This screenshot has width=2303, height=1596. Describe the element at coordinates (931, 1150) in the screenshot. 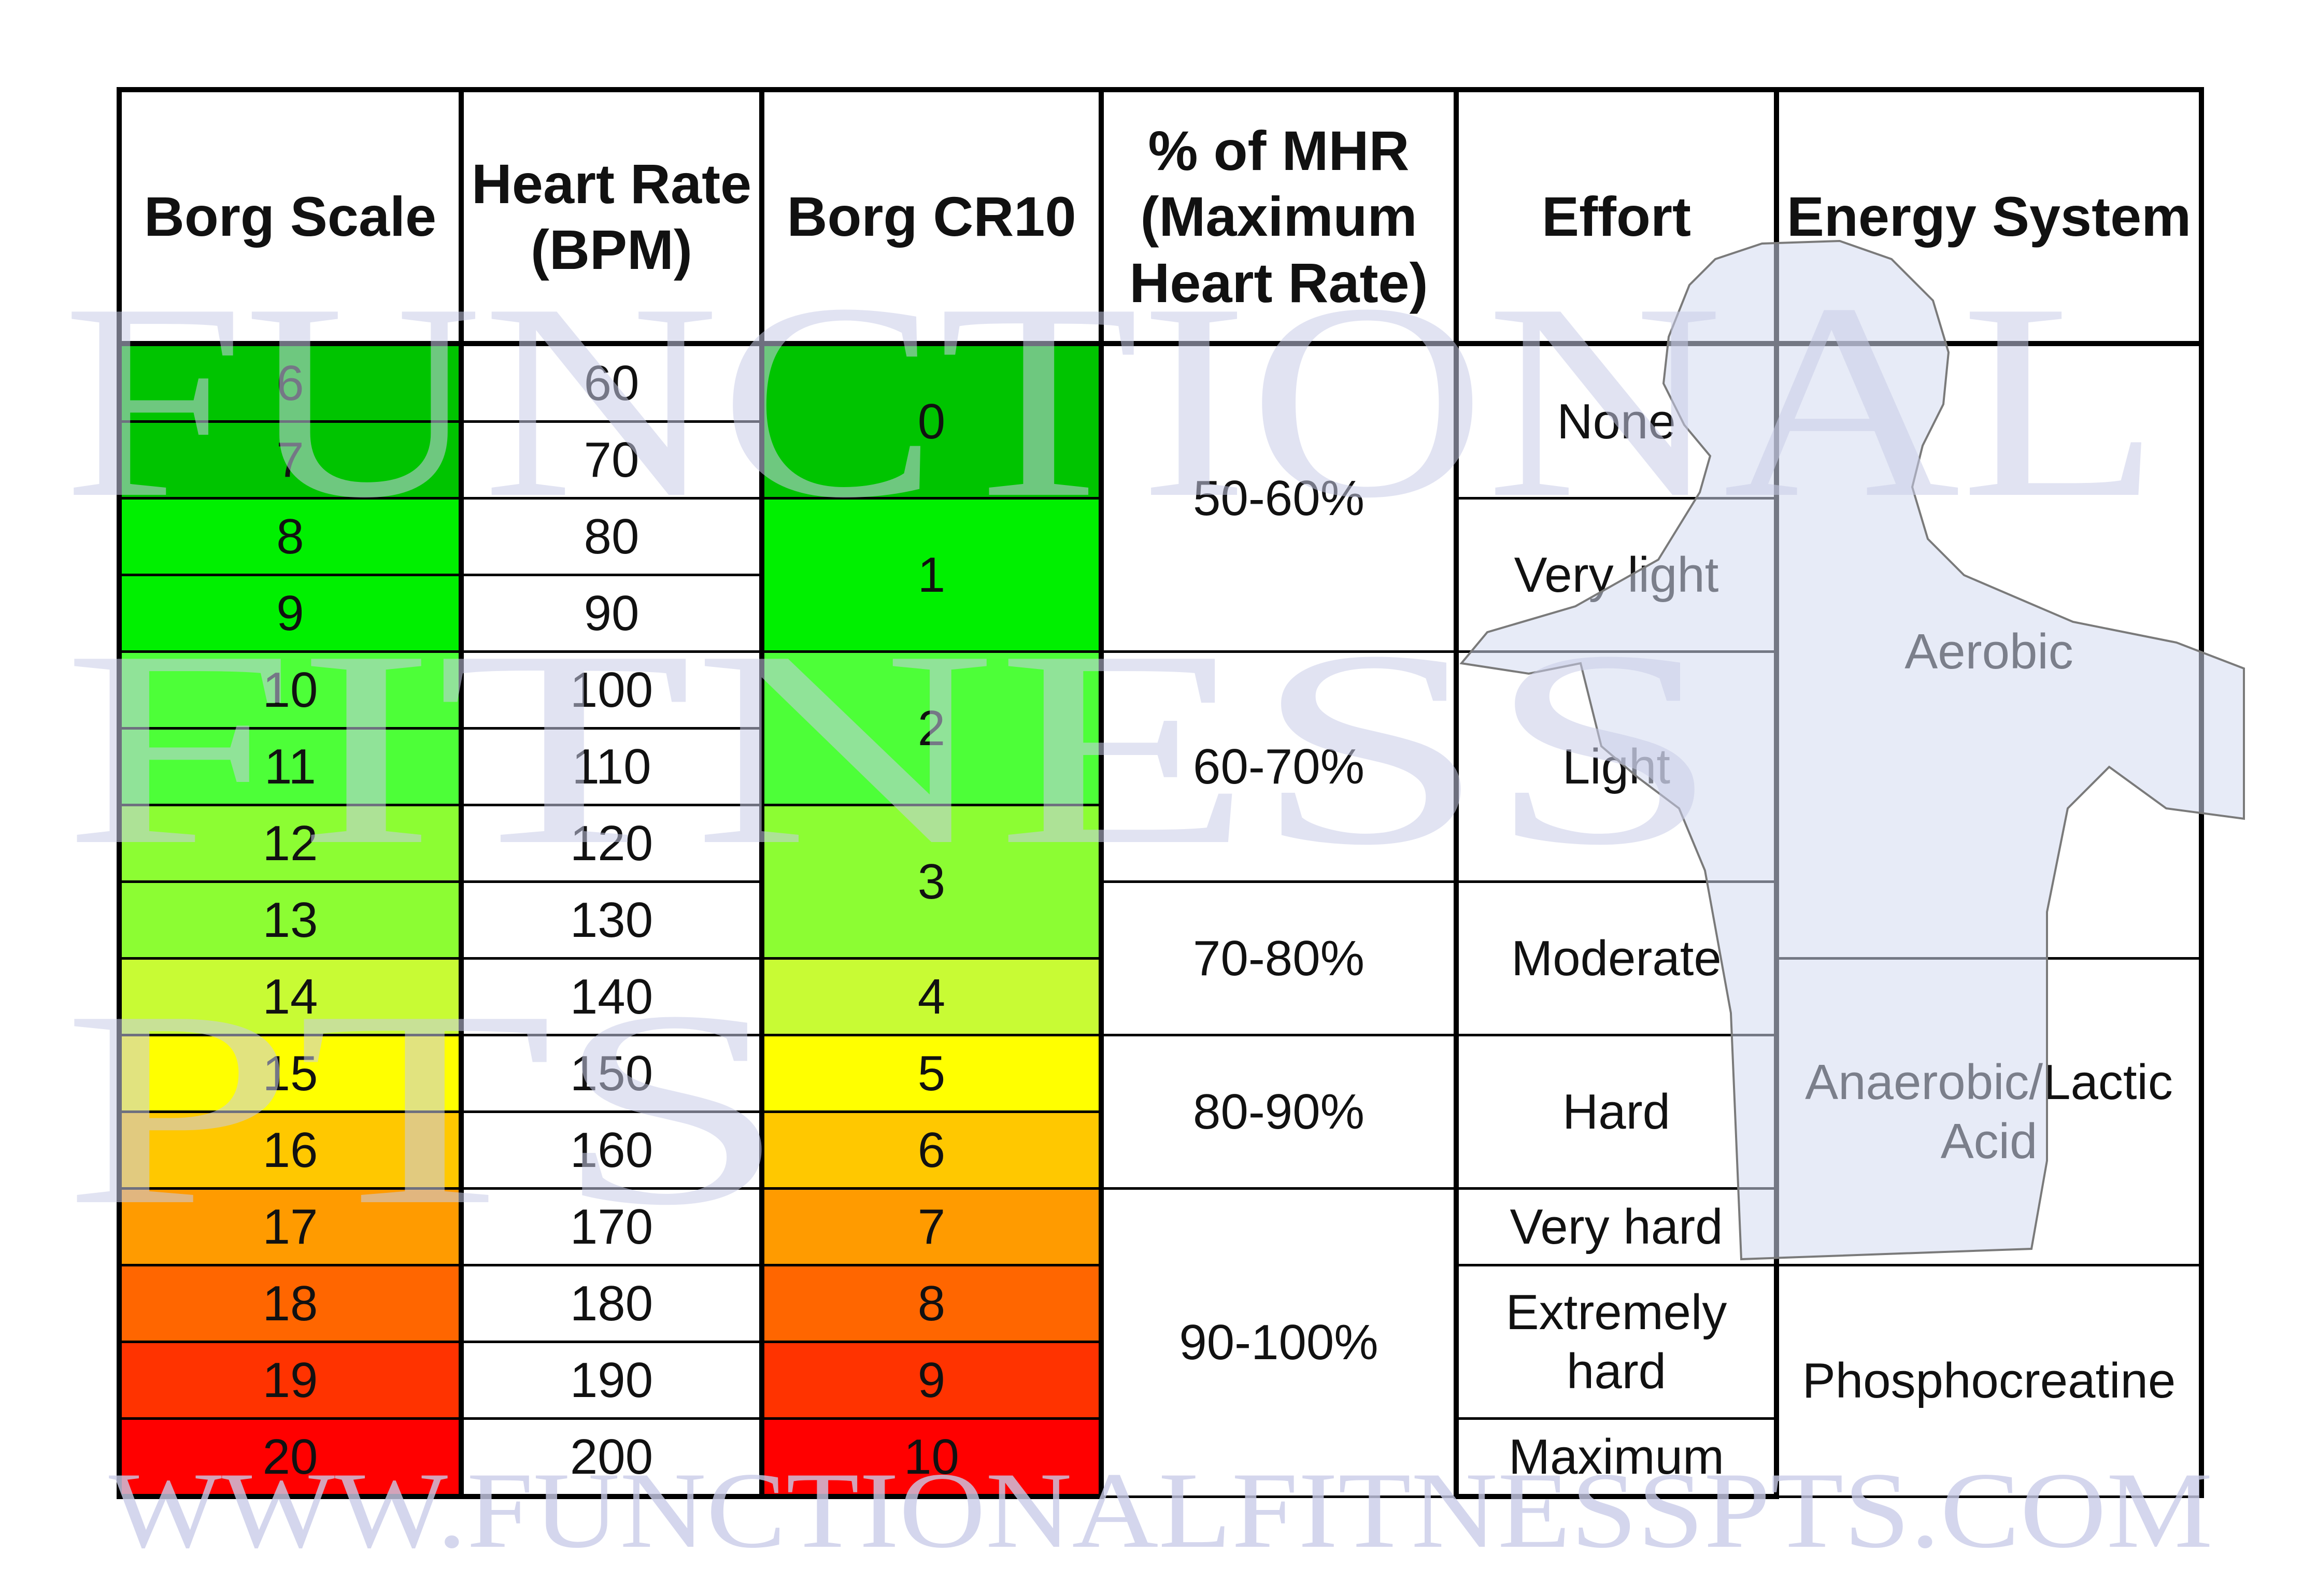

I see `borg-cr10-cell: 6` at that location.